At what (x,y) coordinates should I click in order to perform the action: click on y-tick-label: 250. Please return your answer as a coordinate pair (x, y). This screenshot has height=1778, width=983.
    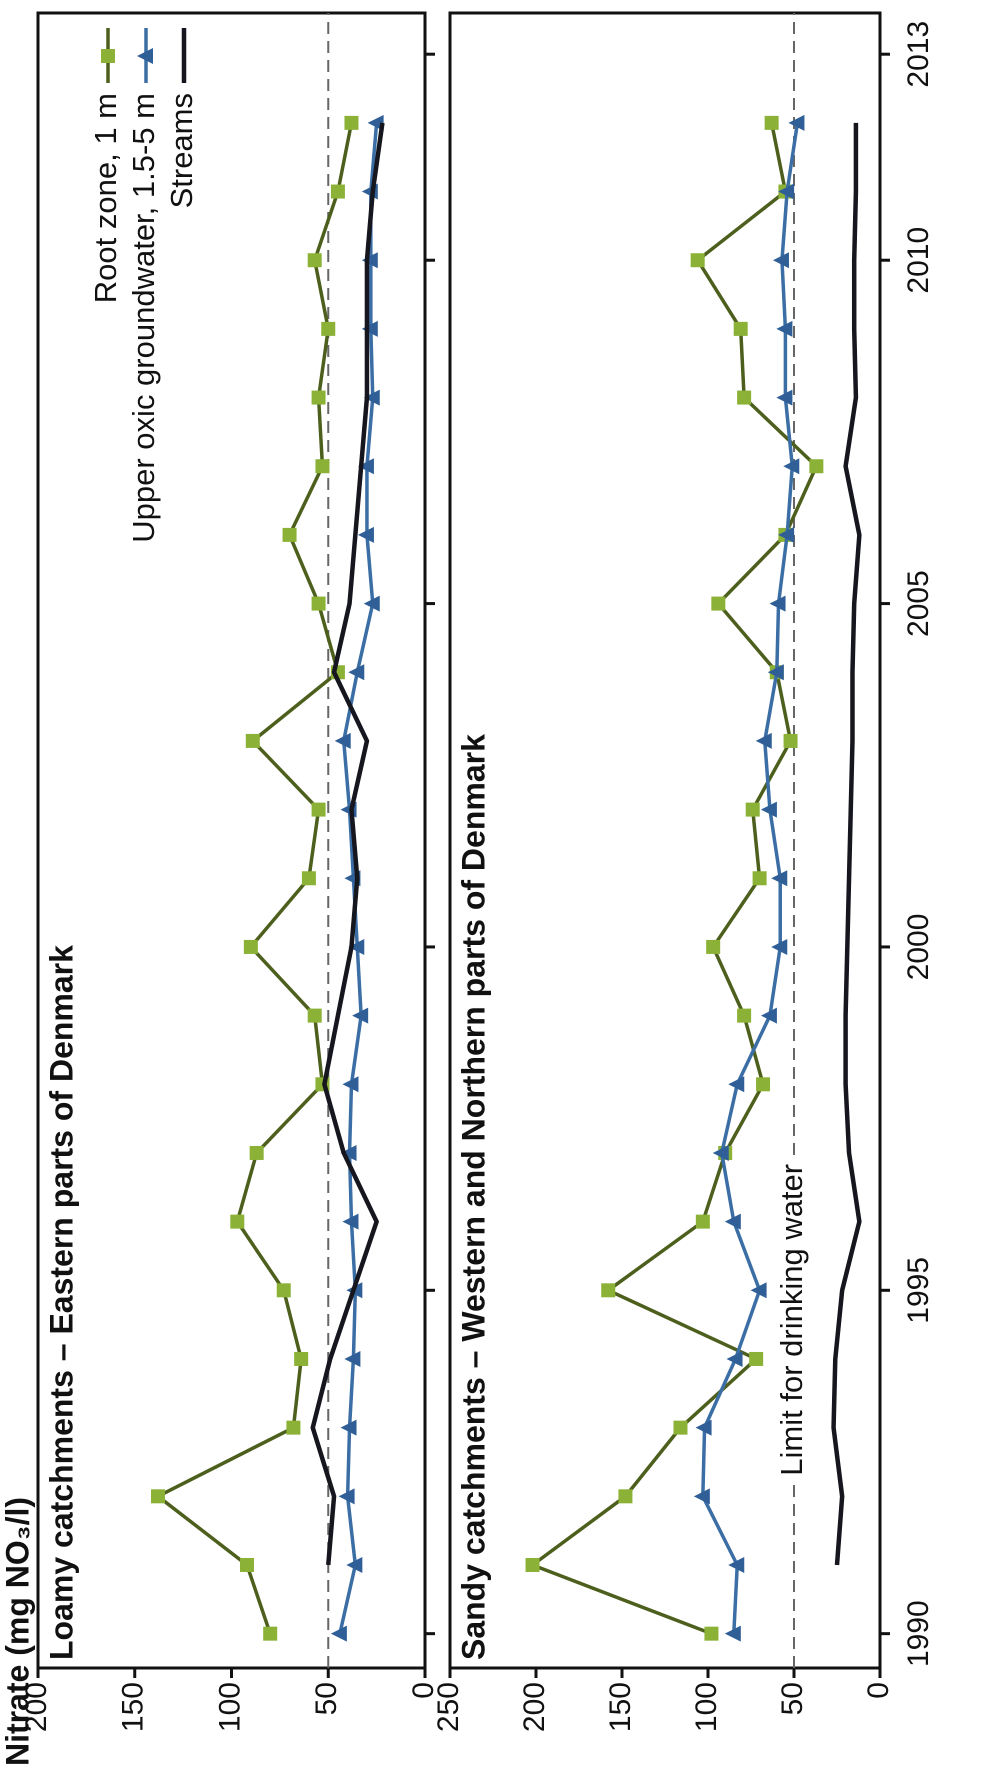
    Looking at the image, I should click on (448, 1707).